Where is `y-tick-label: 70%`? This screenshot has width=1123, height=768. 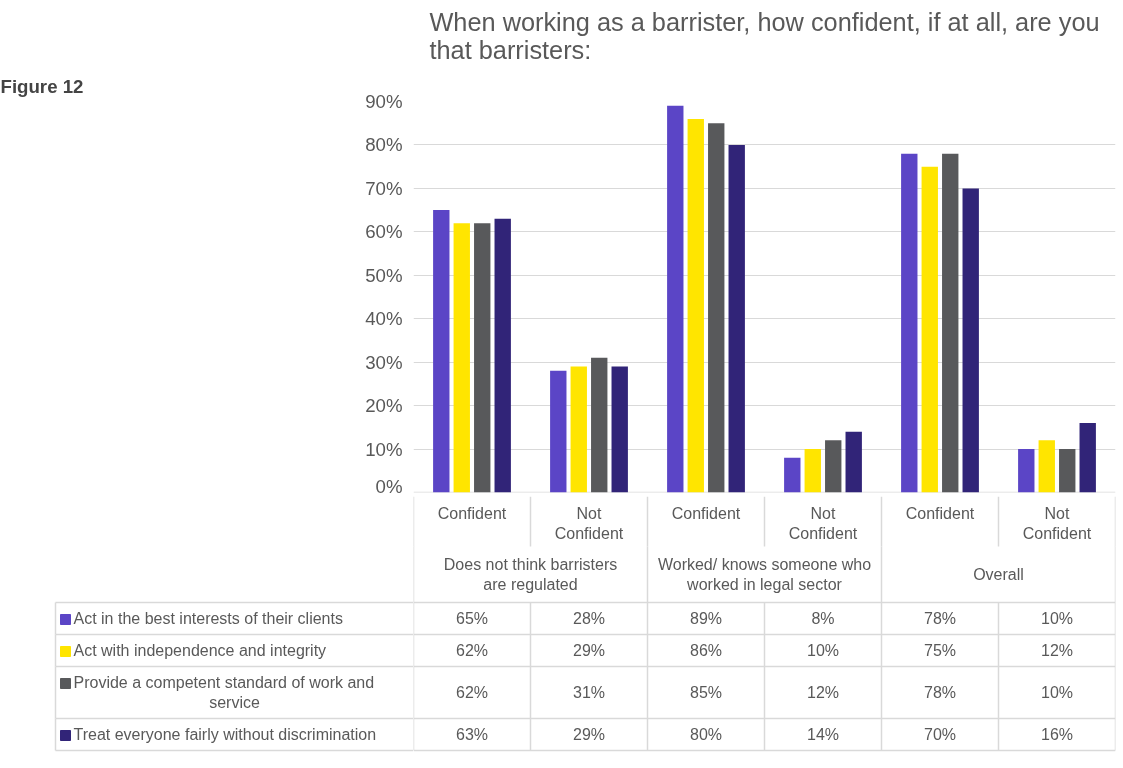
y-tick-label: 70% is located at coordinates (384, 188).